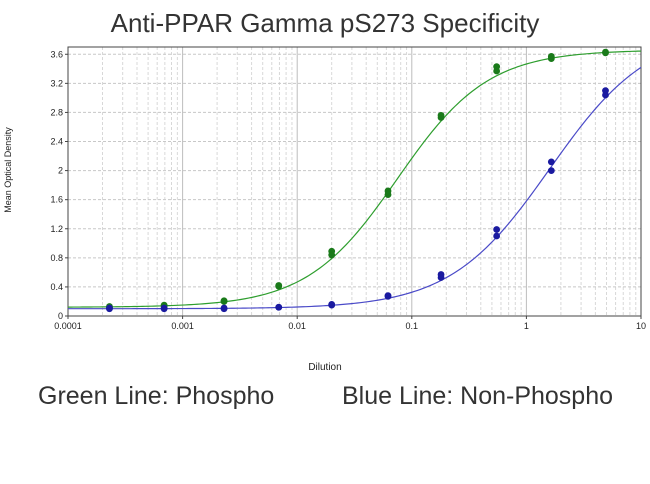 This screenshot has height=484, width=650. Describe the element at coordinates (182, 326) in the screenshot. I see `x-tick-label: 0.001` at that location.